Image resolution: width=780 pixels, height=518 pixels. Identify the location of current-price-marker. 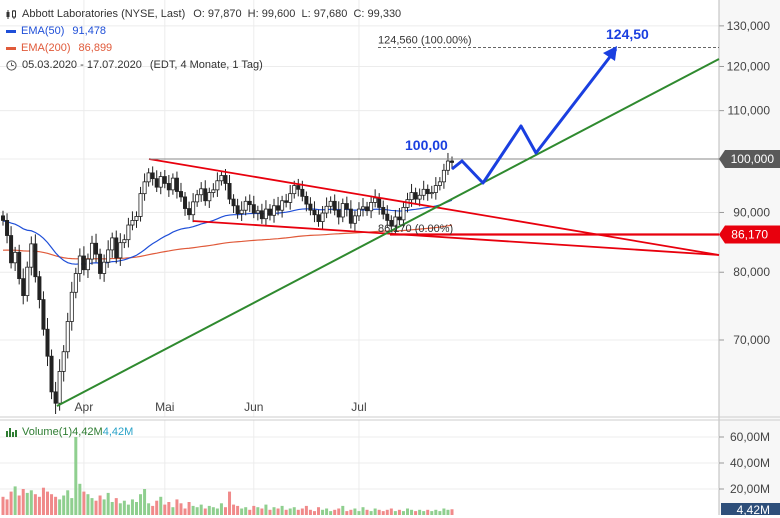
(749, 159).